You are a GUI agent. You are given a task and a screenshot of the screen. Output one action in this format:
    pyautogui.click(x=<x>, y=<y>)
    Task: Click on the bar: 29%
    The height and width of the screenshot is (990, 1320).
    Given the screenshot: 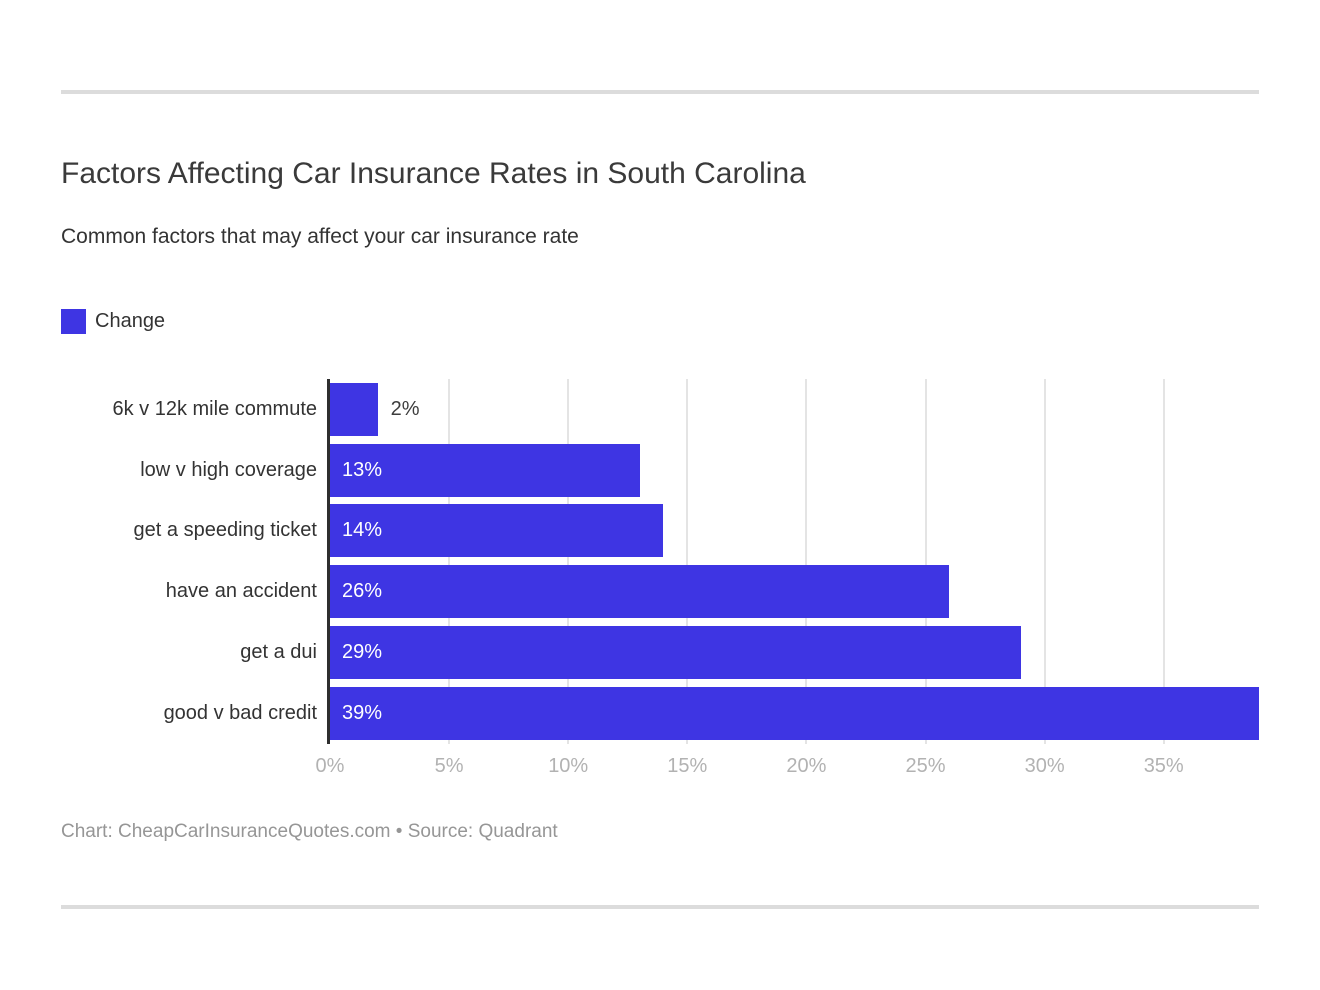 What is the action you would take?
    pyautogui.click(x=675, y=653)
    